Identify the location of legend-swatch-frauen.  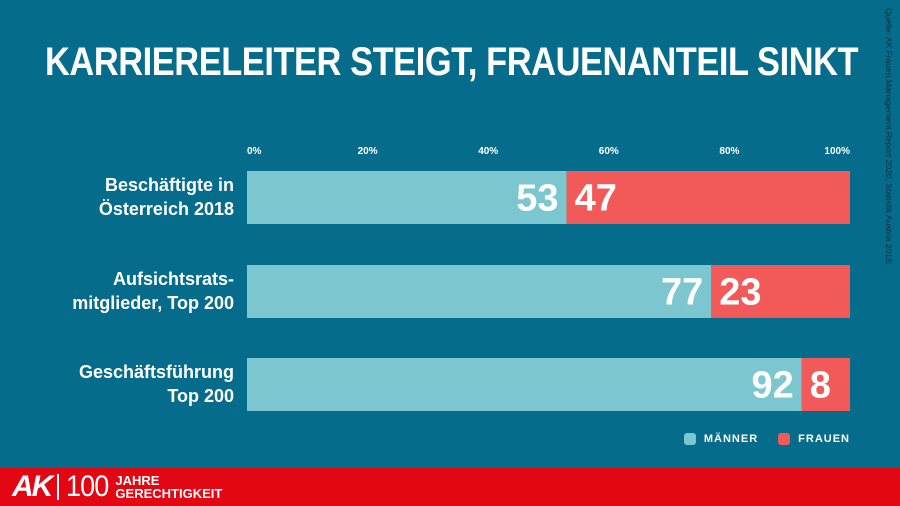
(784, 439).